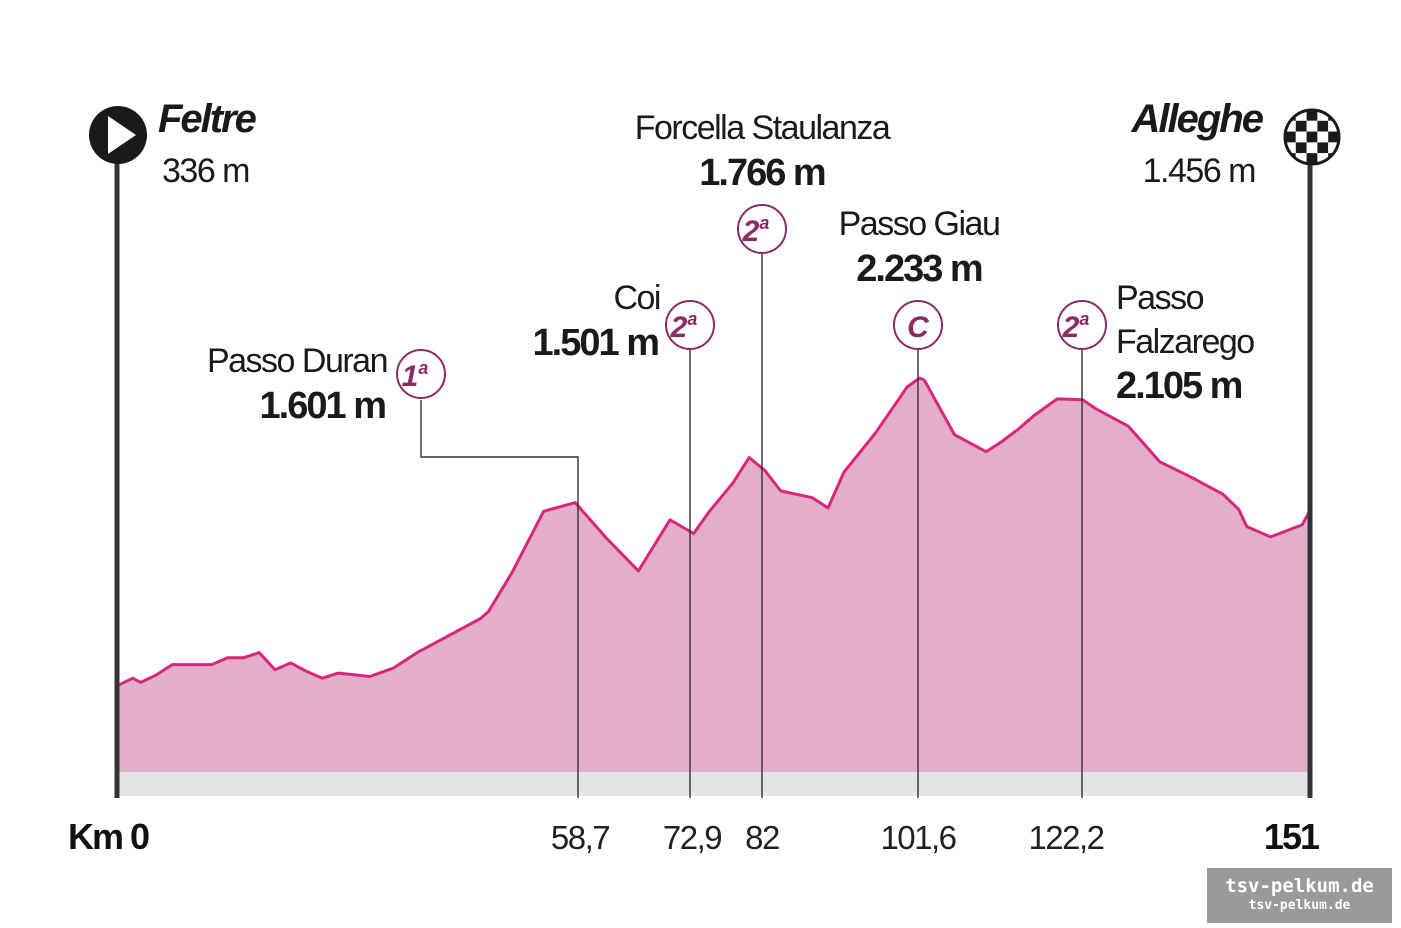 This screenshot has width=1401, height=928. What do you see at coordinates (1179, 386) in the screenshot?
I see `climb-altitude-label: 2.105 m` at bounding box center [1179, 386].